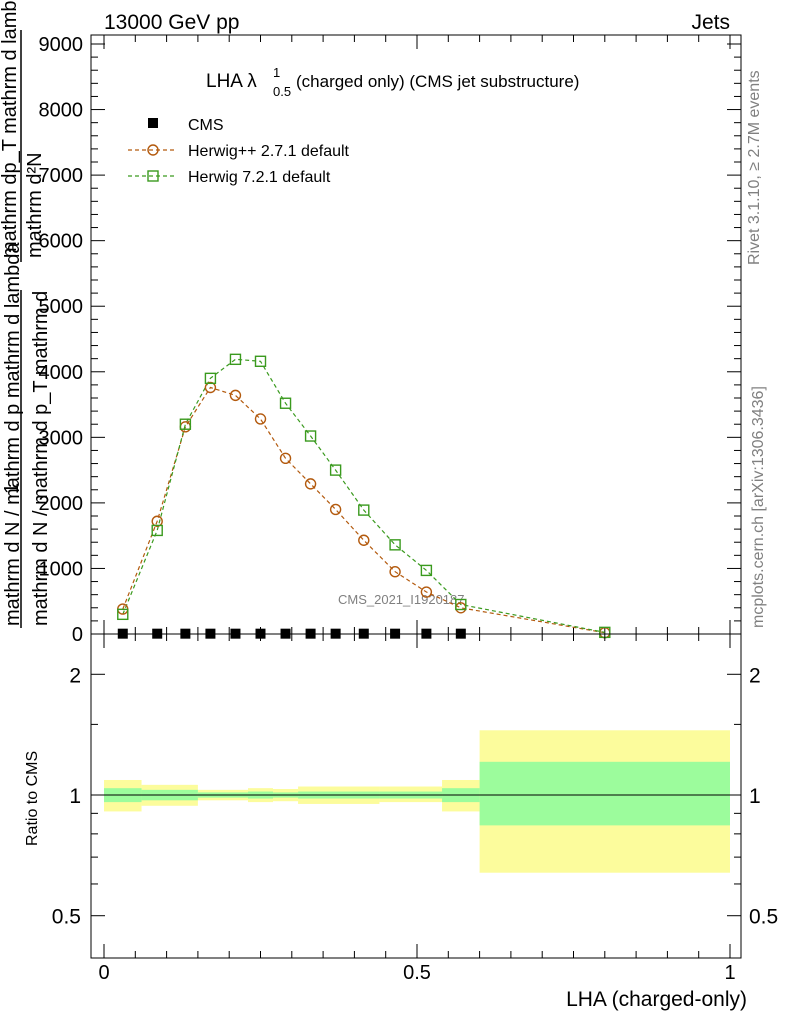 The height and width of the screenshot is (1024, 786). Describe the element at coordinates (66, 917) in the screenshot. I see `ratio-y-tick-label: 0.5` at that location.